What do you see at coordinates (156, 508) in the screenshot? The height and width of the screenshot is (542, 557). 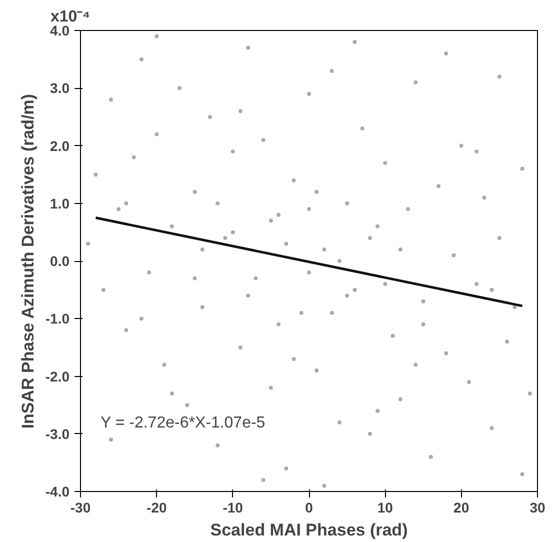 I see `x-tick-label: -20` at bounding box center [156, 508].